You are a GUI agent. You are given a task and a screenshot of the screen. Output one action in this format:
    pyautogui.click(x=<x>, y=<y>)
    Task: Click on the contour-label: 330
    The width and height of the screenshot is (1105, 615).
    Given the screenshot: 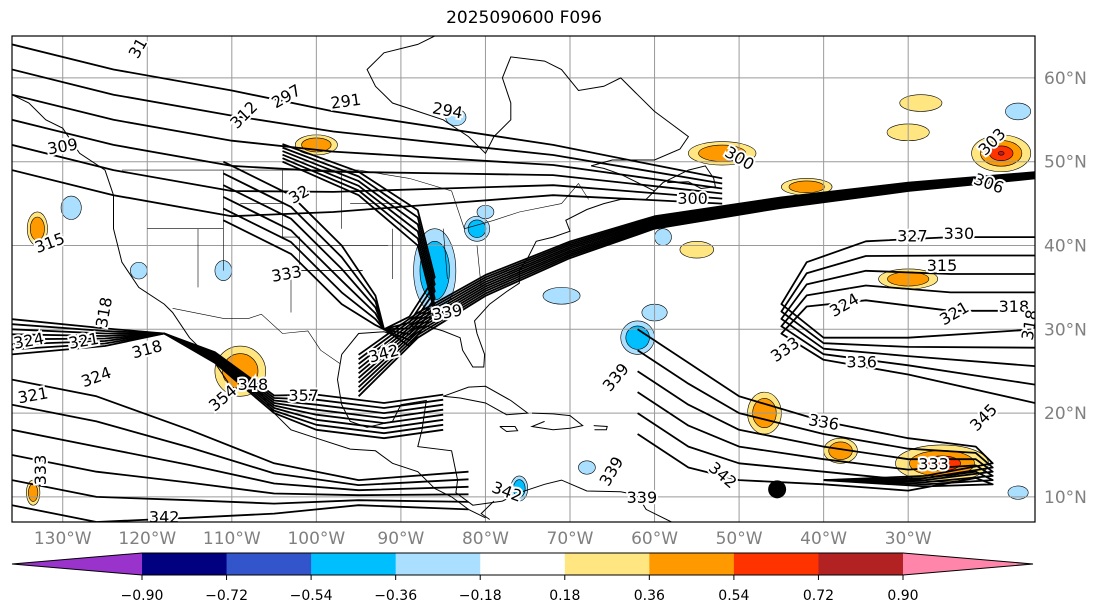 What is the action you would take?
    pyautogui.click(x=959, y=233)
    